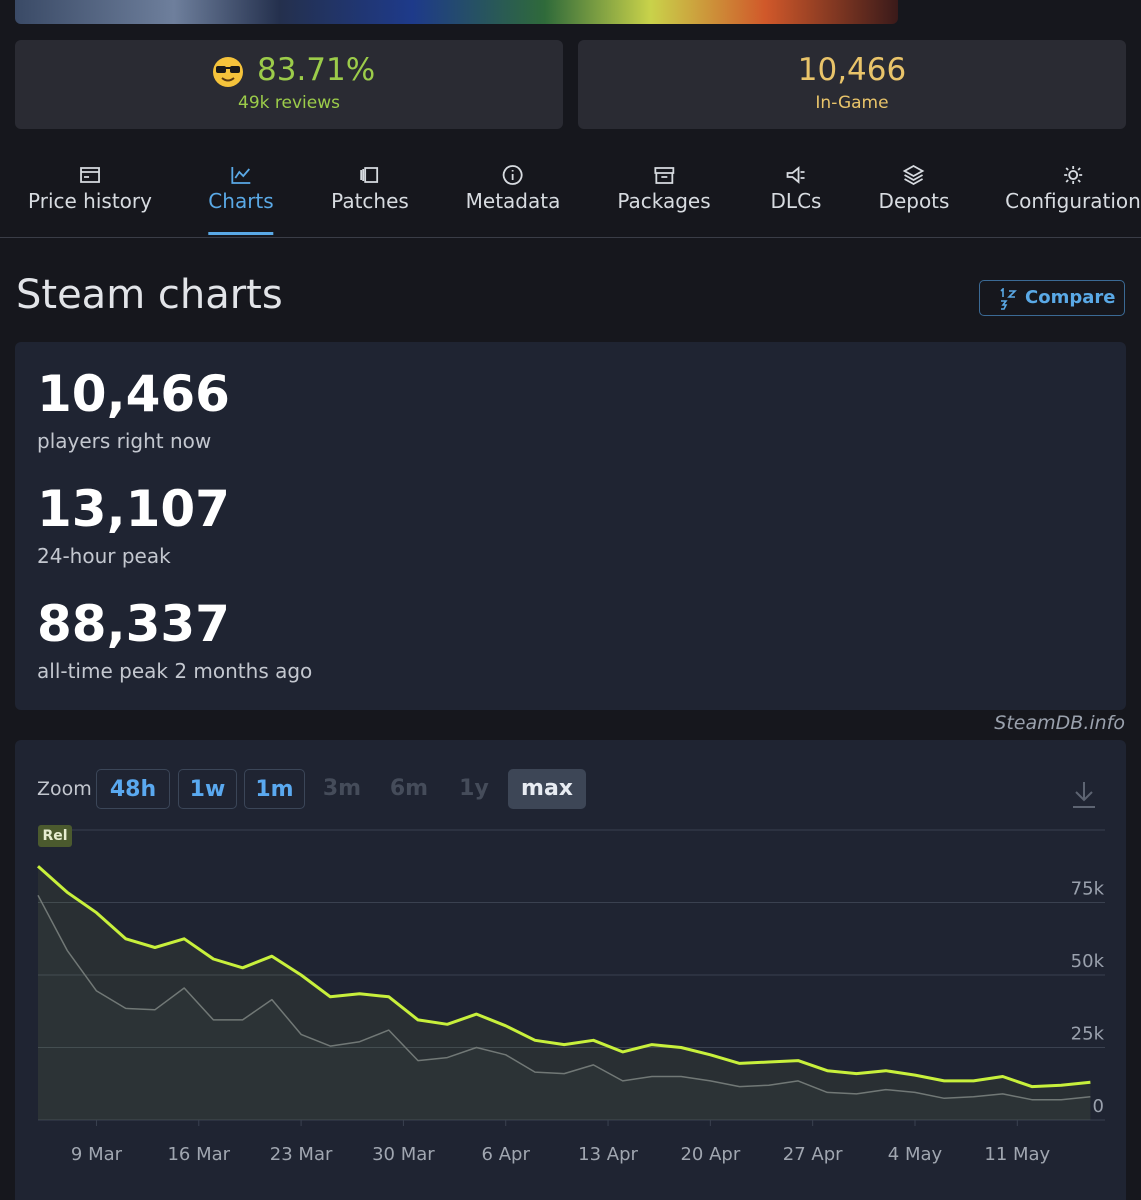 This screenshot has width=1141, height=1200. Describe the element at coordinates (316, 70) in the screenshot. I see `rating: 83.71%` at that location.